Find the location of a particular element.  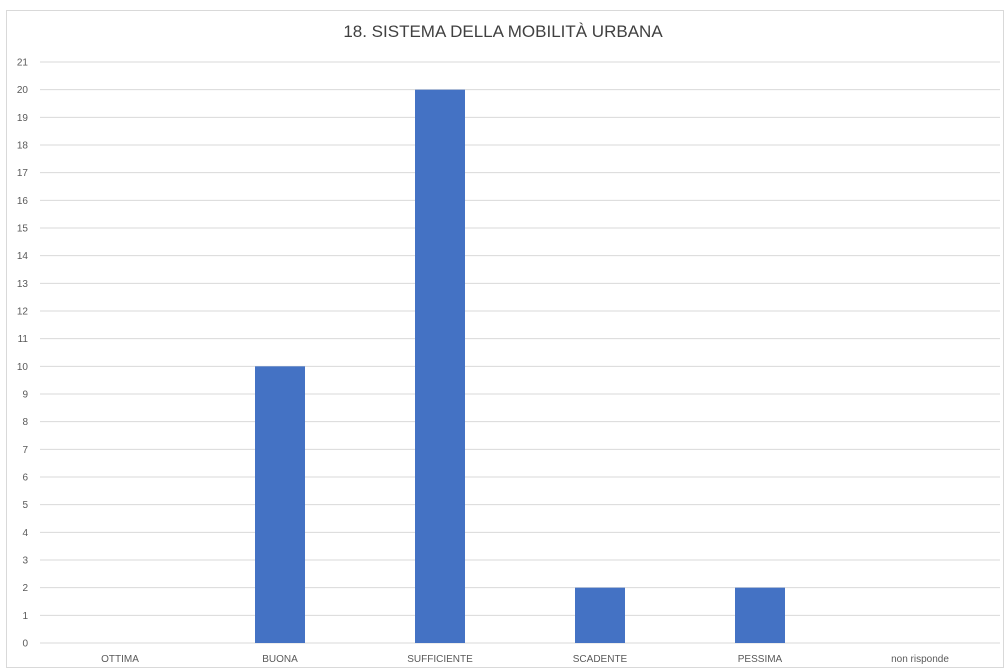

y-tick-label: 7 is located at coordinates (25, 450).